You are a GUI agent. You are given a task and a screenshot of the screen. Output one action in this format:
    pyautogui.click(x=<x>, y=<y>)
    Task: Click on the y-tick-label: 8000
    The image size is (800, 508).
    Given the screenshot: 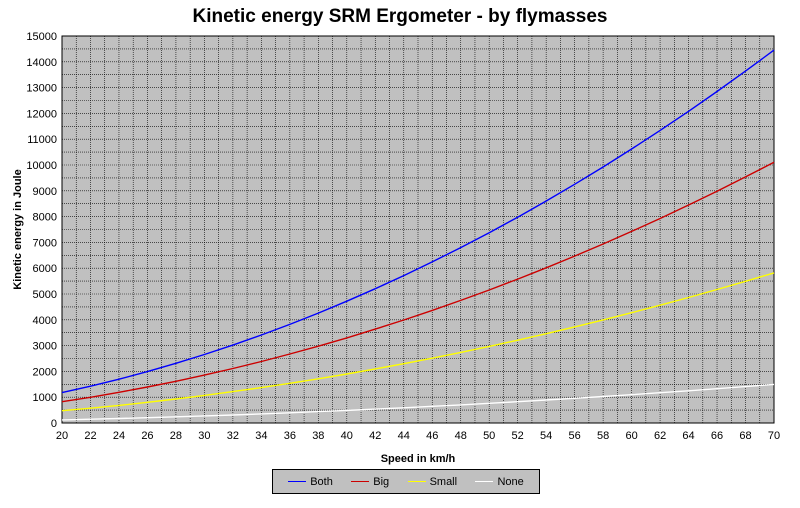 What is the action you would take?
    pyautogui.click(x=45, y=218)
    